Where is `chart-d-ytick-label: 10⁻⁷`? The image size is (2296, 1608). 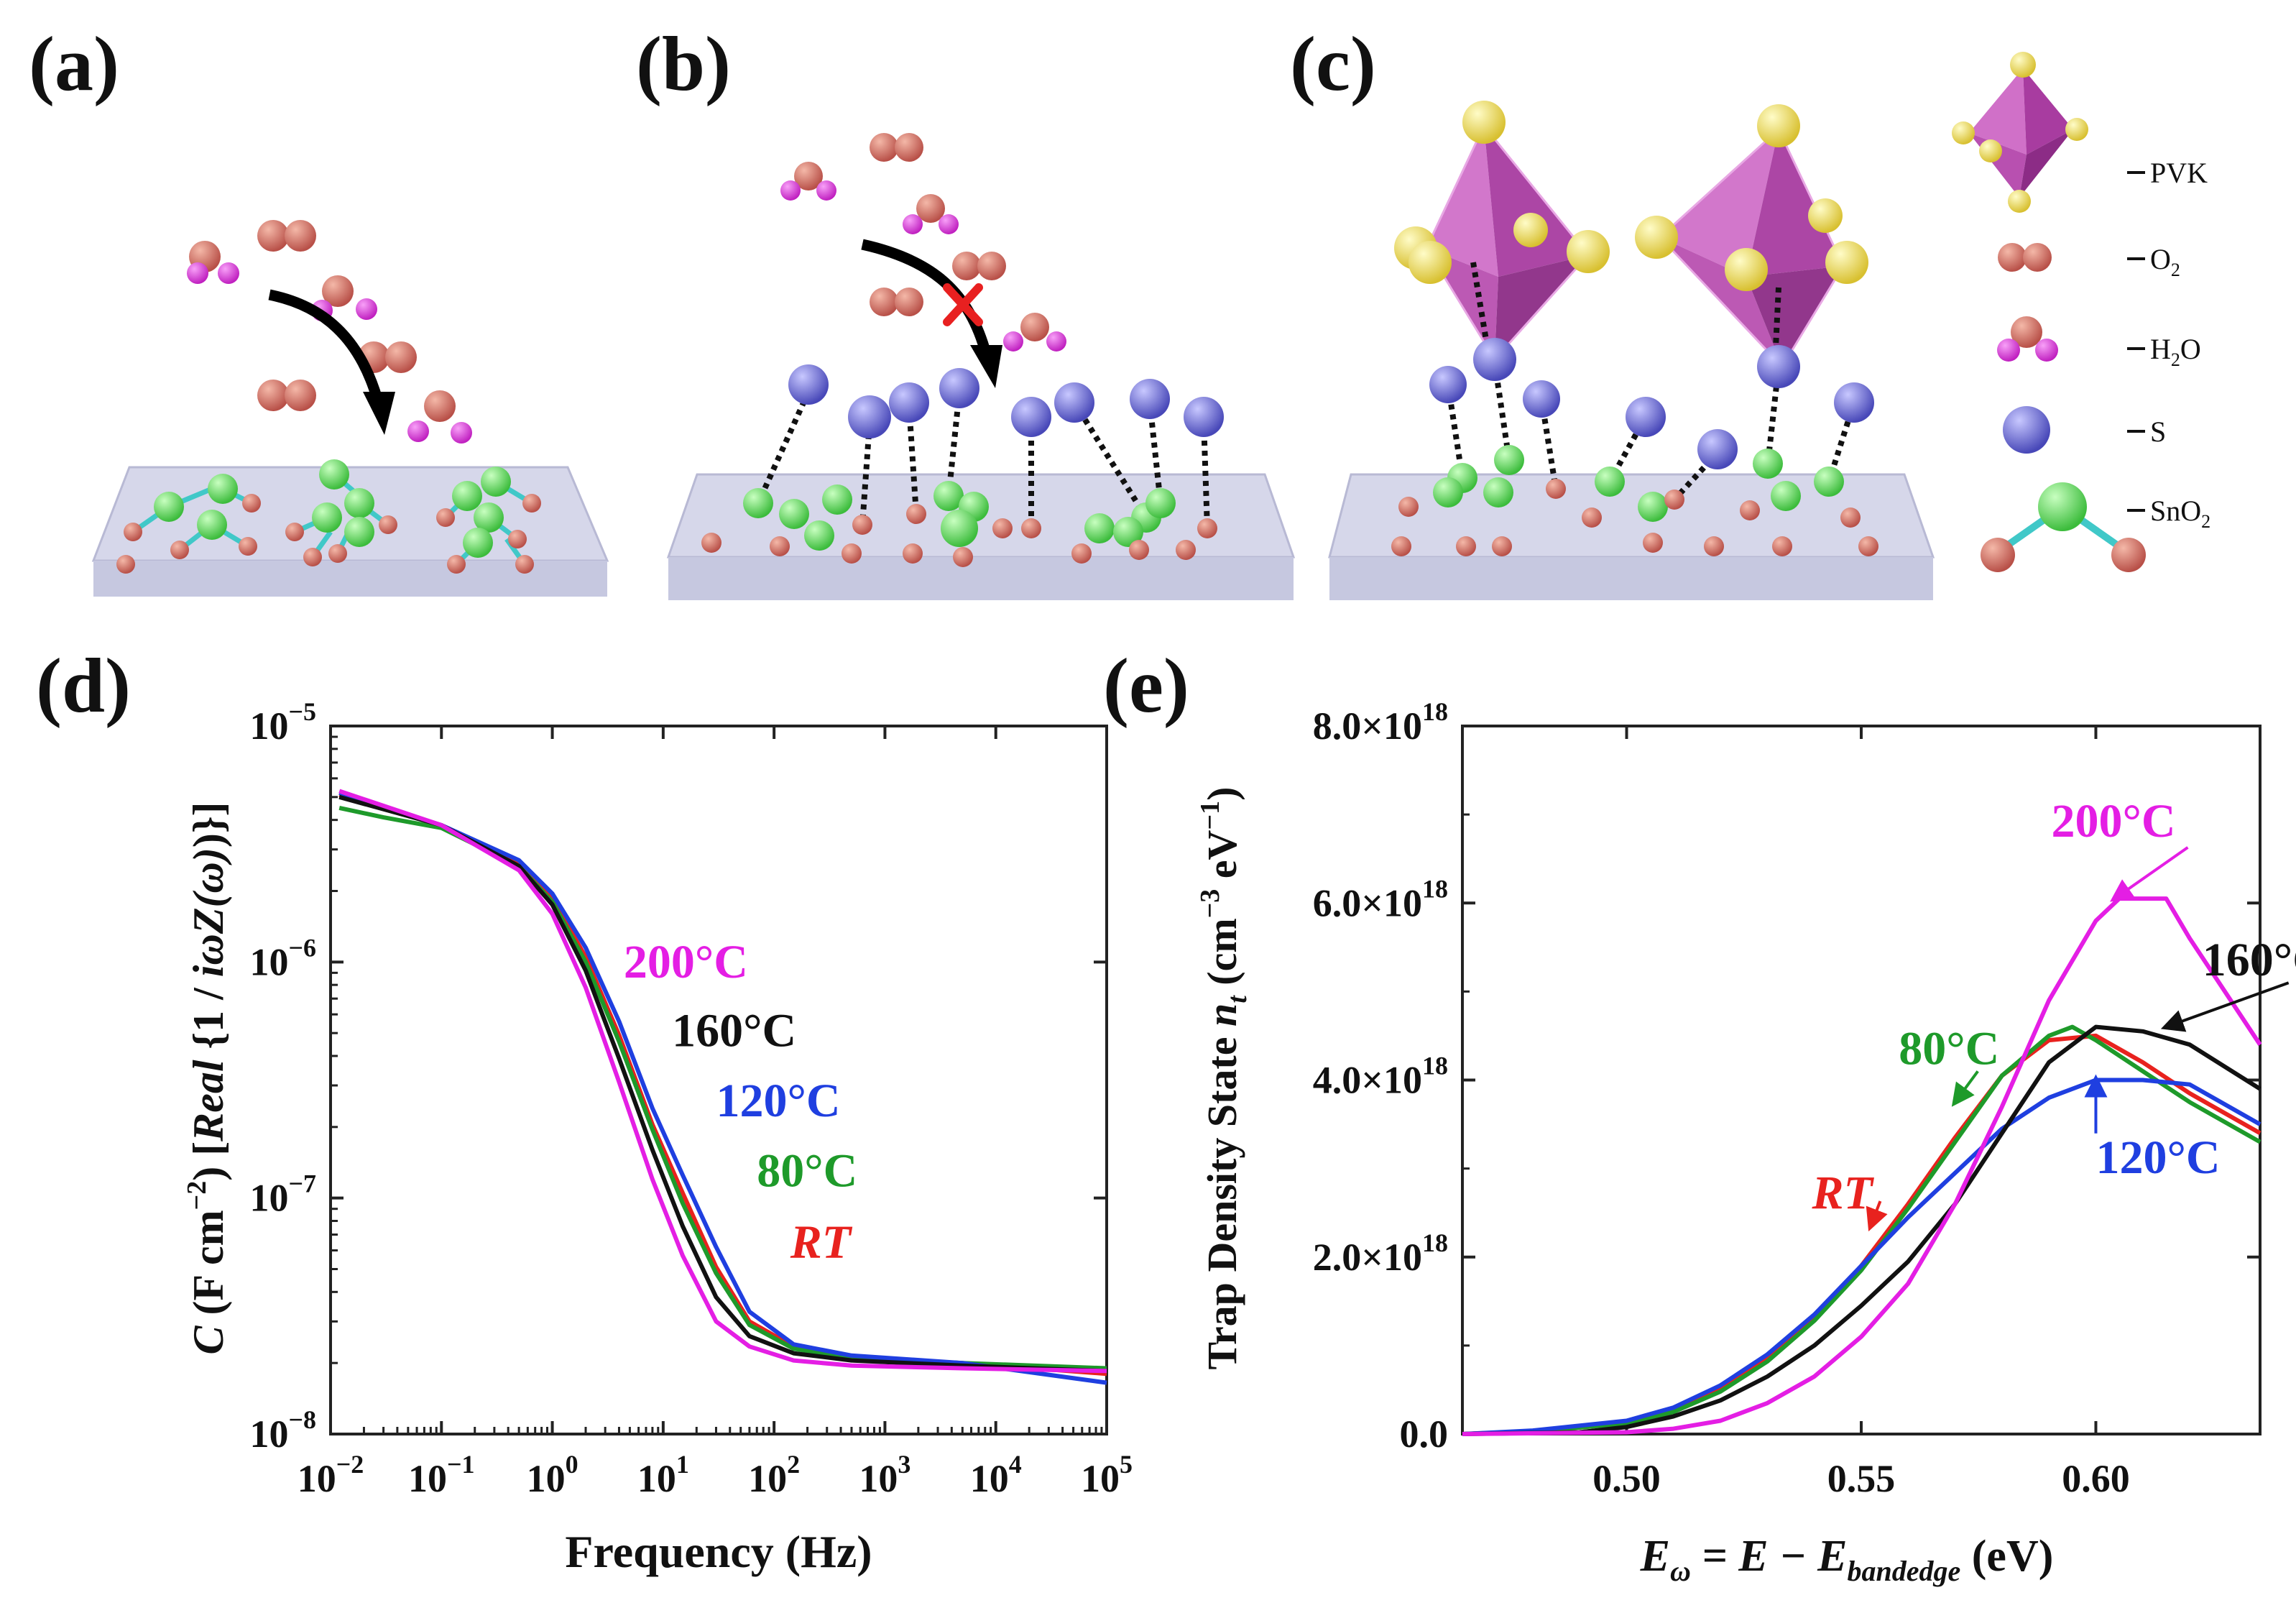 chart-d-ytick-label: 10⁻⁷ is located at coordinates (282, 1195).